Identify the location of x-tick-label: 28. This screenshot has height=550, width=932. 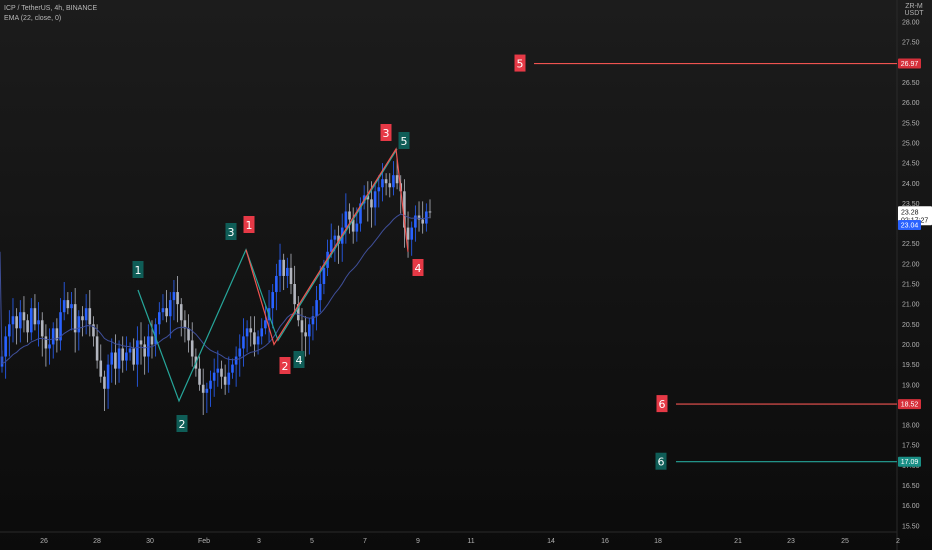
(97, 541).